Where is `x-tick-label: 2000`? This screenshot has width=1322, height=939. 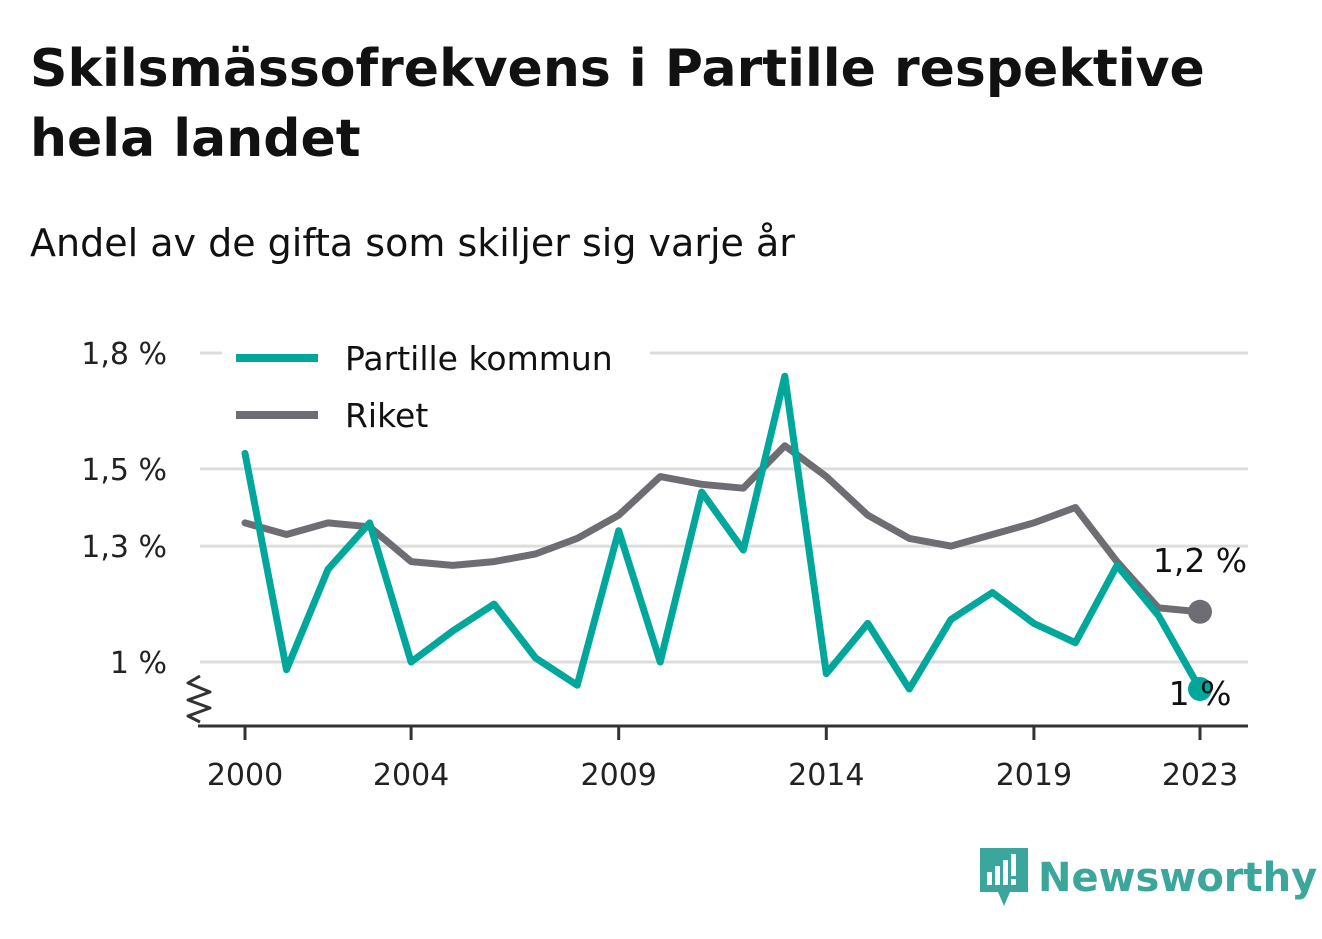
x-tick-label: 2000 is located at coordinates (245, 775).